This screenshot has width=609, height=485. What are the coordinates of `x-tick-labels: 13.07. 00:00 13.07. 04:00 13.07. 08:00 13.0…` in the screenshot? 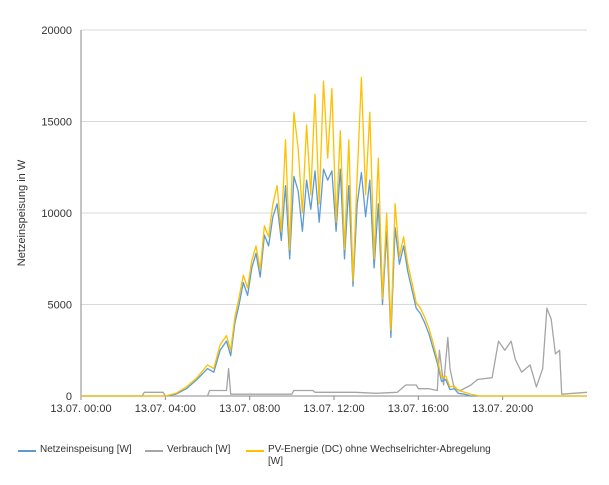 It's located at (291, 409).